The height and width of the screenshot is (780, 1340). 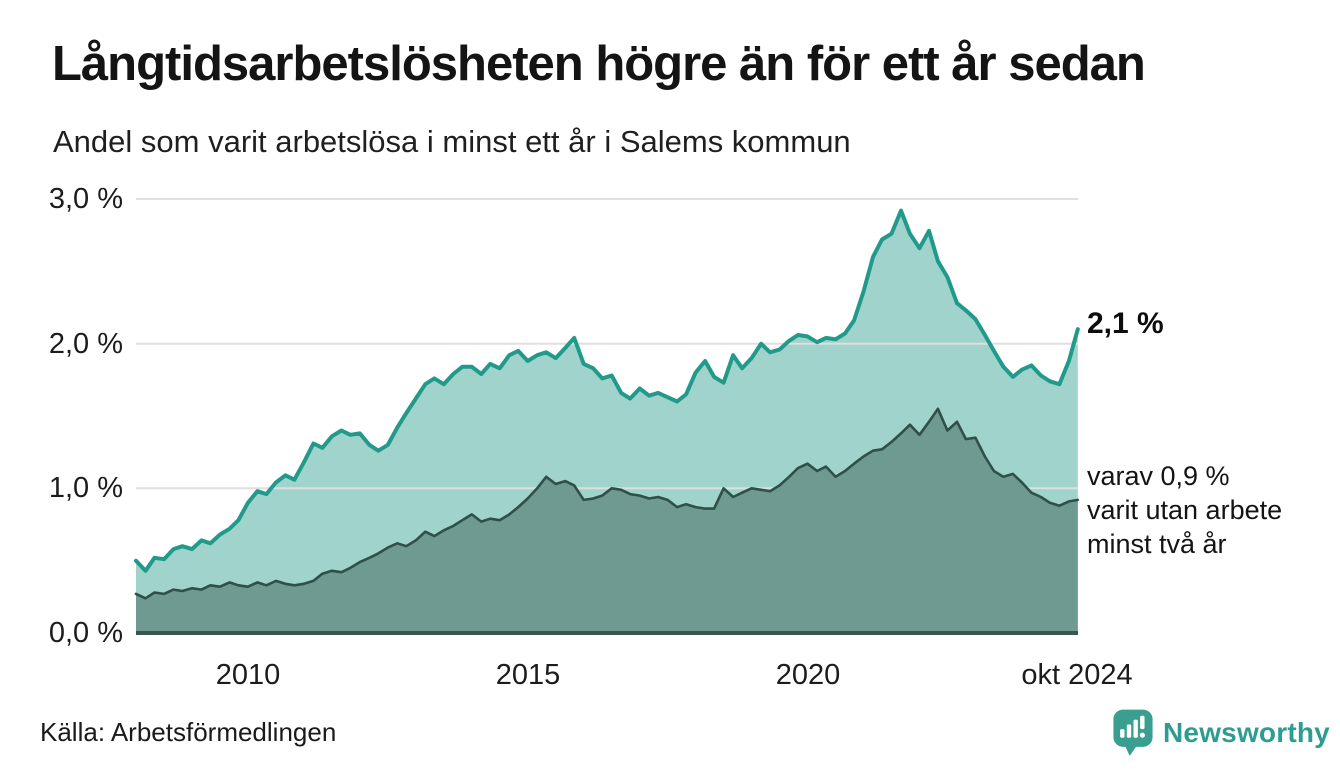 What do you see at coordinates (85, 344) in the screenshot?
I see `y-axis-tick-2: 2,0 %` at bounding box center [85, 344].